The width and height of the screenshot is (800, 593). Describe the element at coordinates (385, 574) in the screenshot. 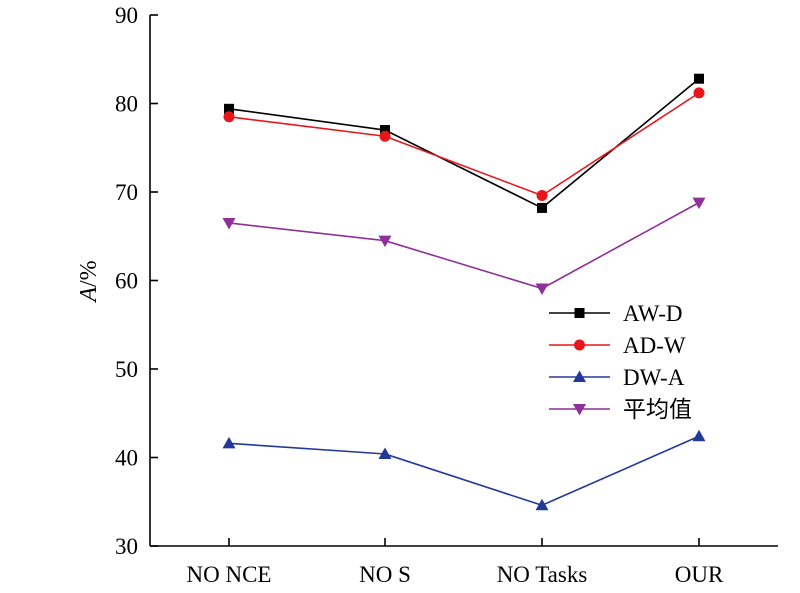

I see `x-tick-label: NO S` at that location.